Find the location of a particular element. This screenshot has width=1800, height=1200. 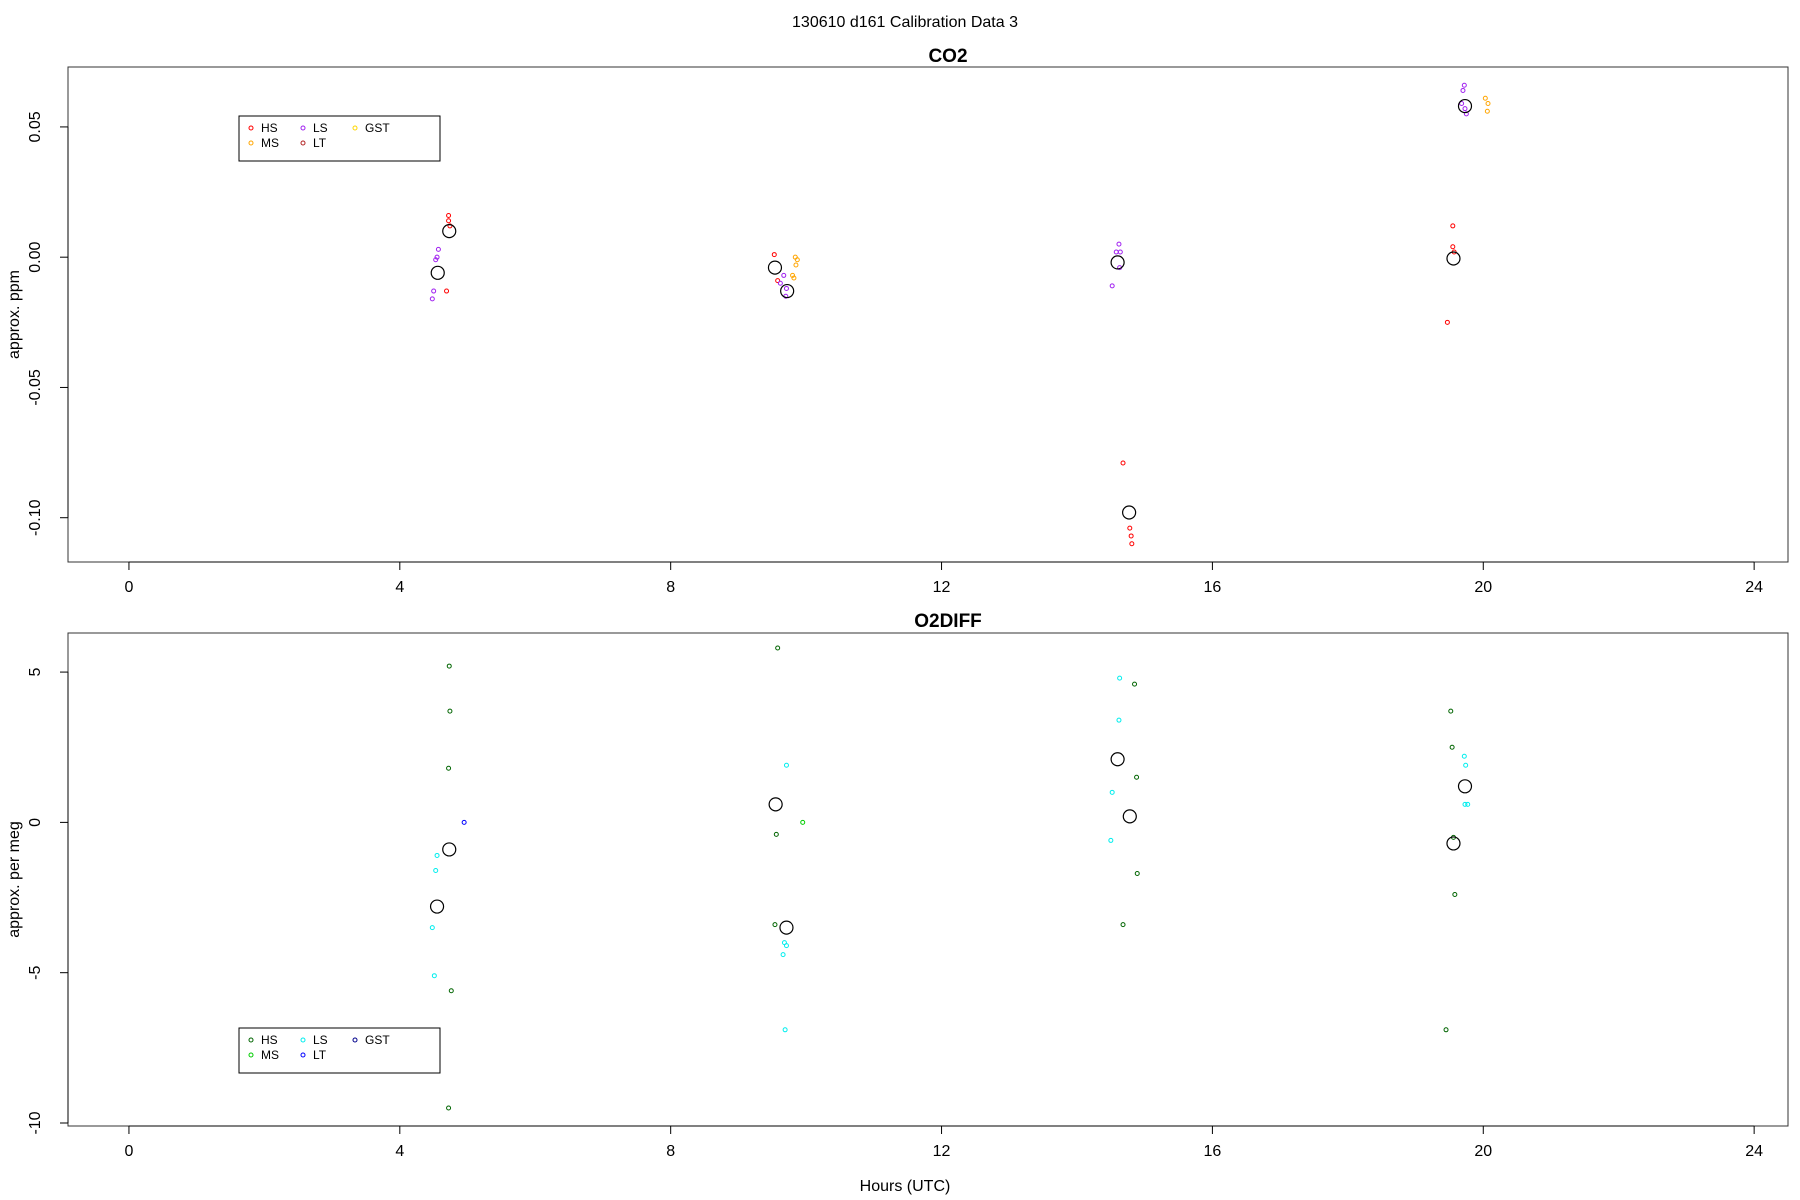

series-lt is located at coordinates (464, 822).